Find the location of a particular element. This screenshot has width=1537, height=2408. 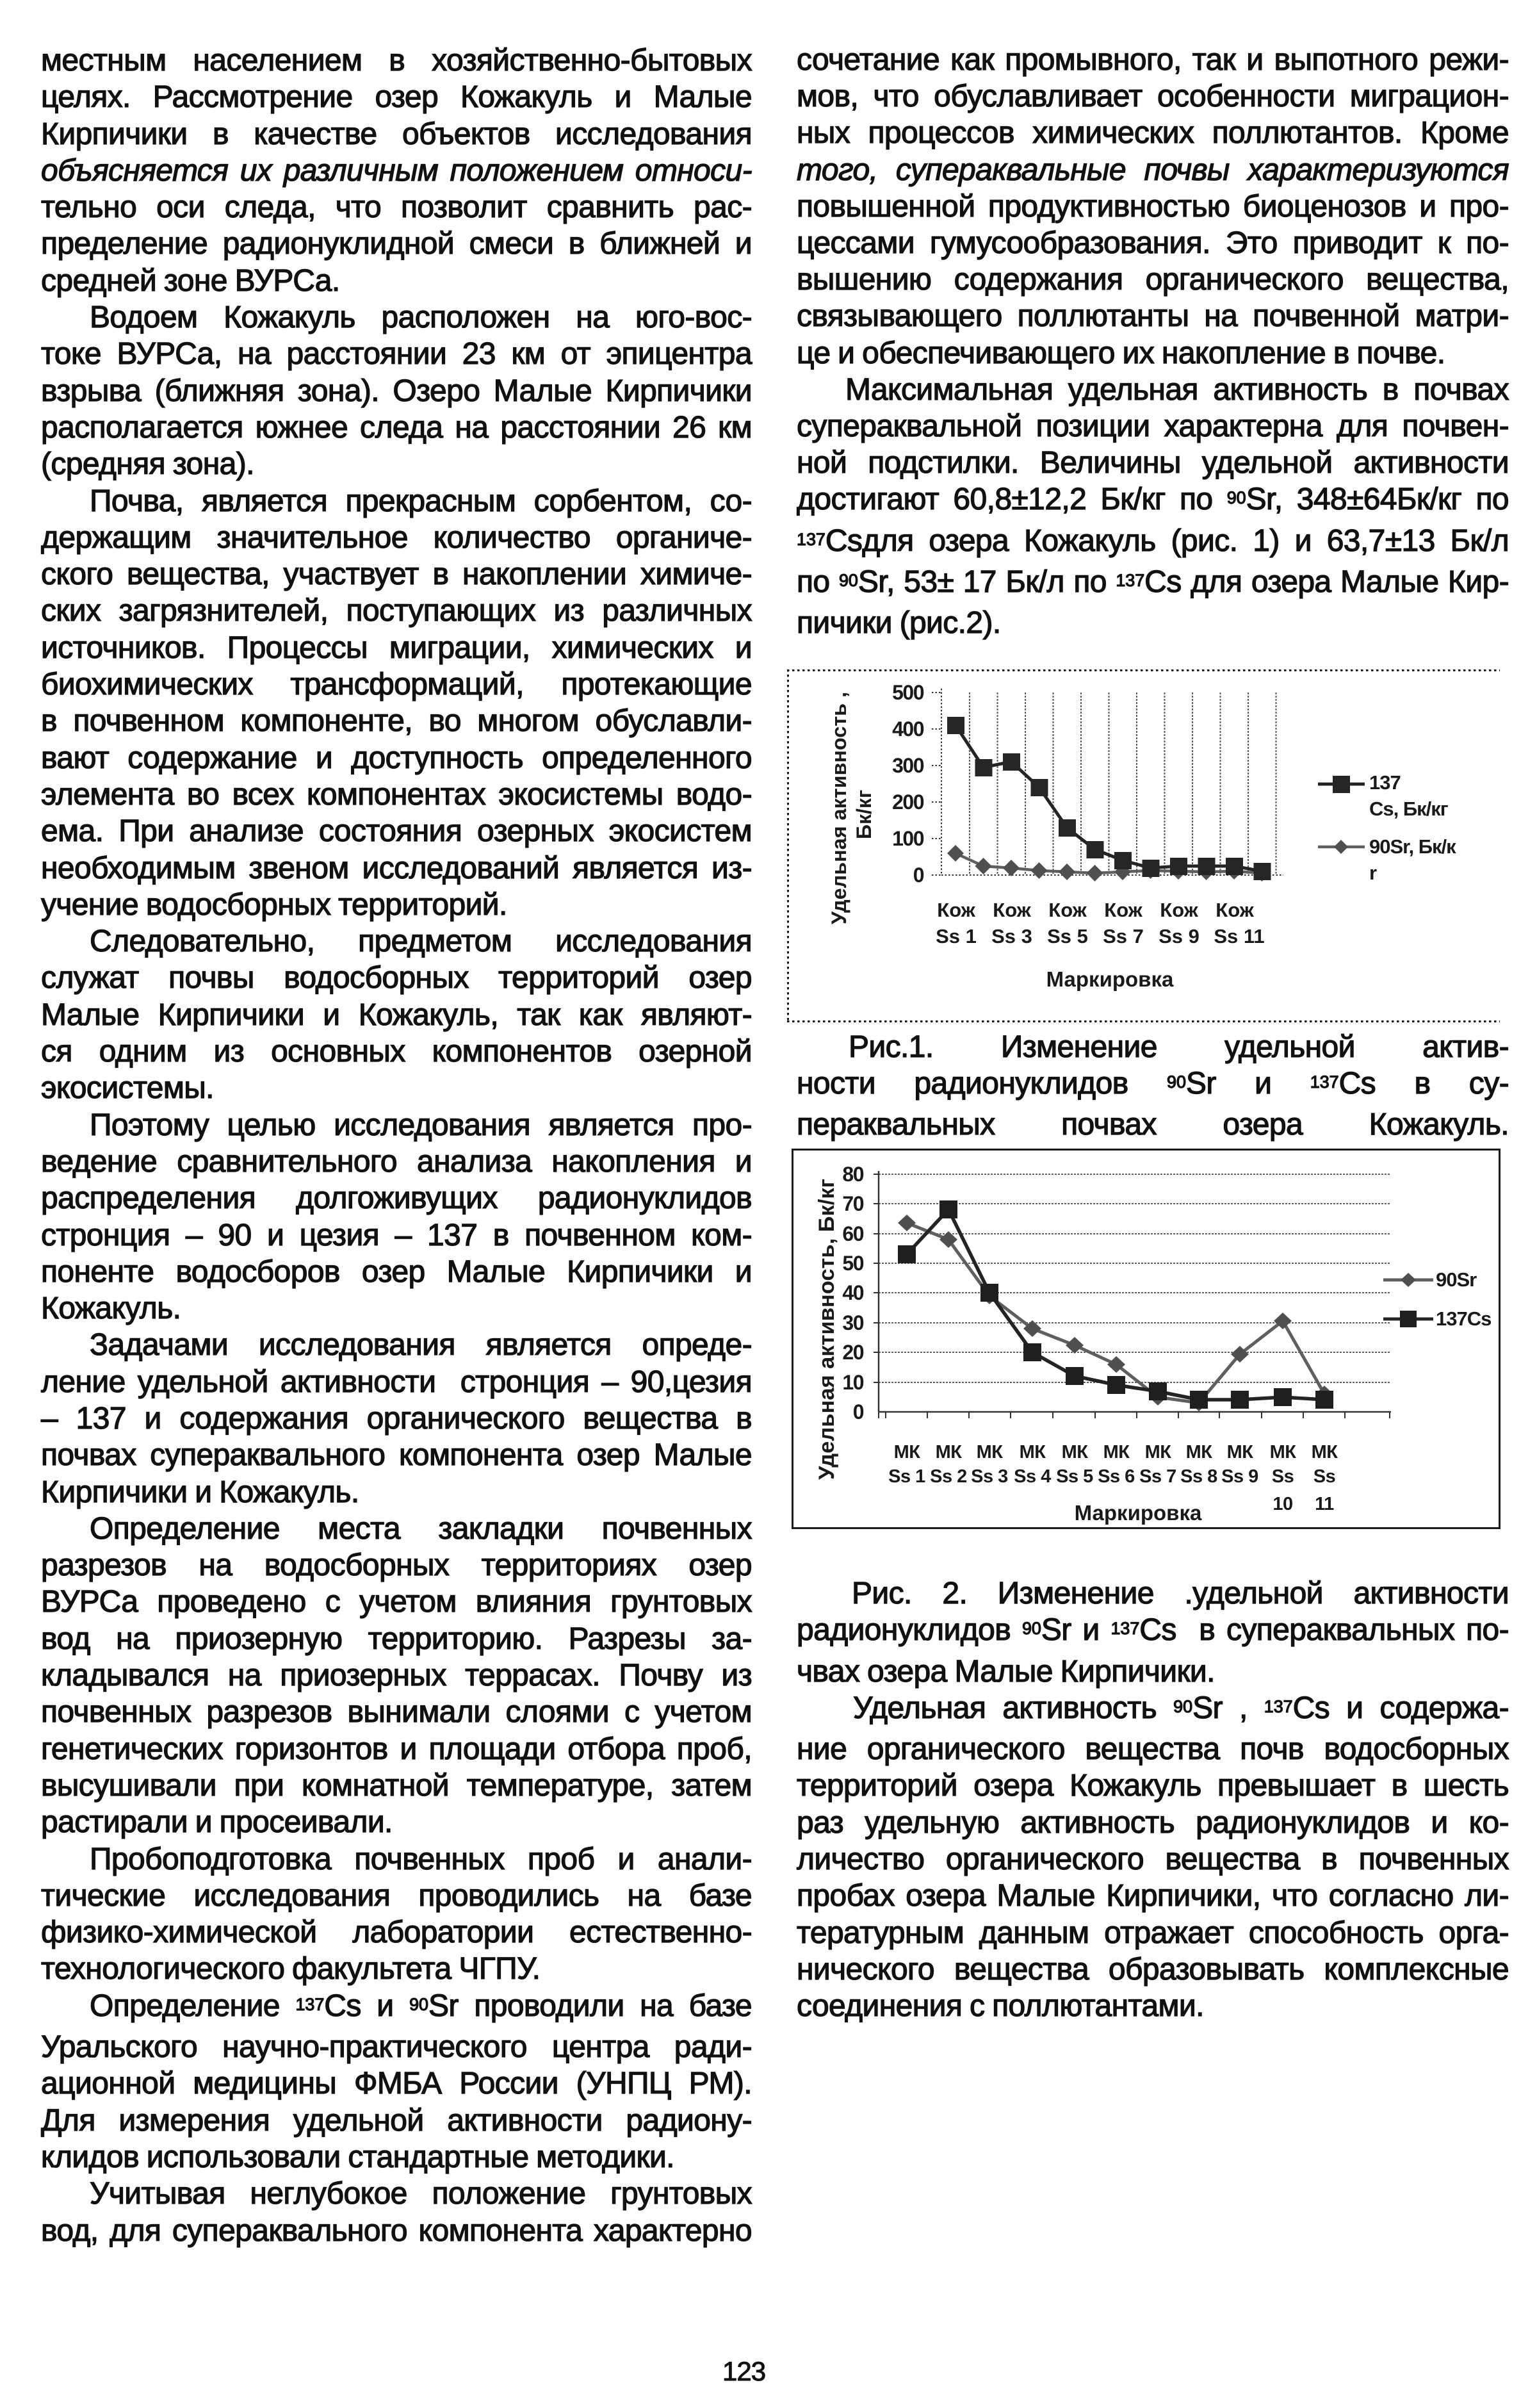

svg-text: 40 is located at coordinates (852, 1292).